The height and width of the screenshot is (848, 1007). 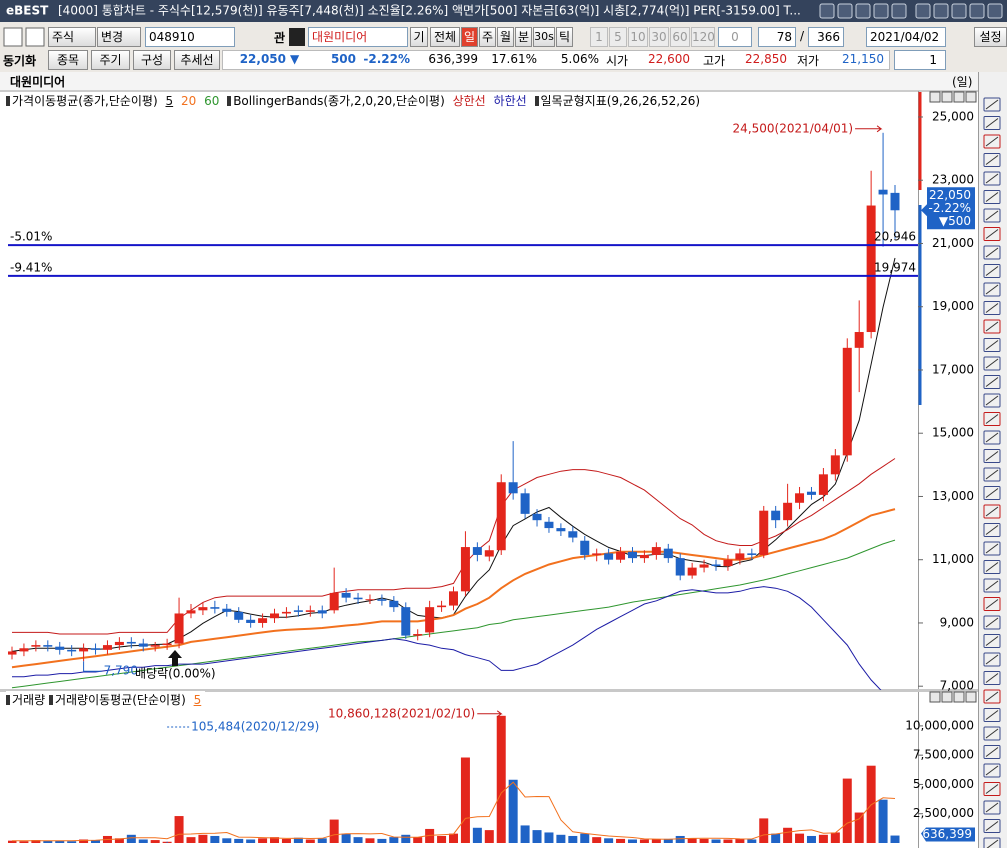 What do you see at coordinates (190, 37) in the screenshot?
I see `code-input: 048910` at bounding box center [190, 37].